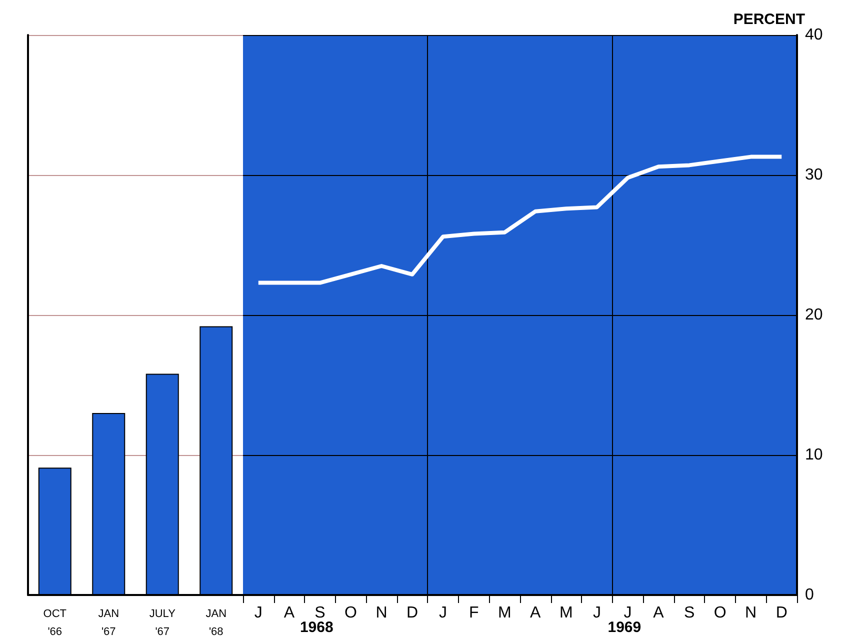 This screenshot has height=644, width=843. I want to click on text: 1968, so click(317, 627).